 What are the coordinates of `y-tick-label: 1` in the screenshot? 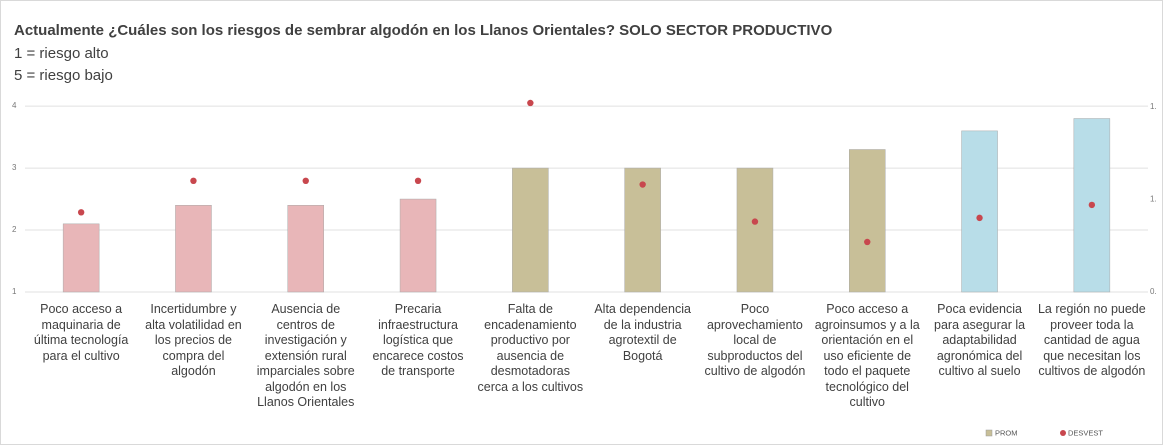 It's located at (14, 291).